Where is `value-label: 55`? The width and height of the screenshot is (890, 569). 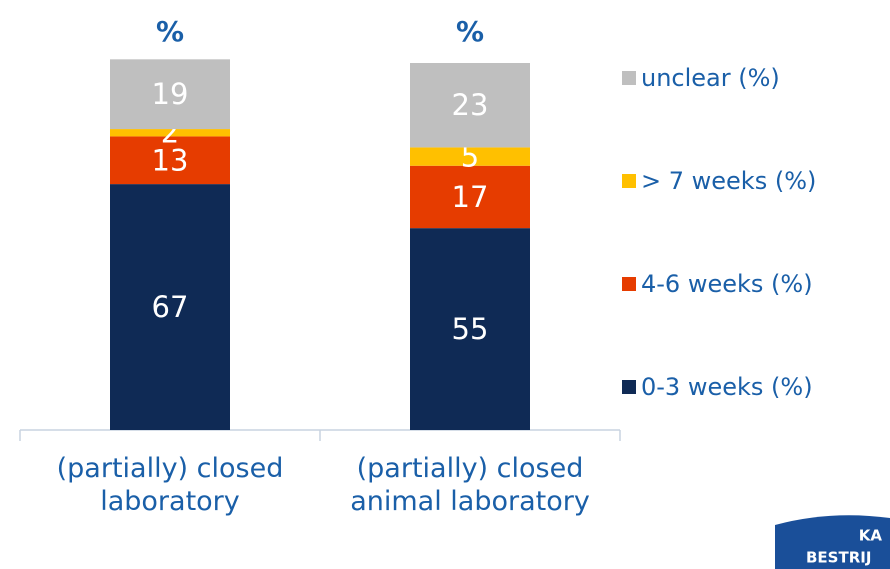
value-label: 55 is located at coordinates (470, 329).